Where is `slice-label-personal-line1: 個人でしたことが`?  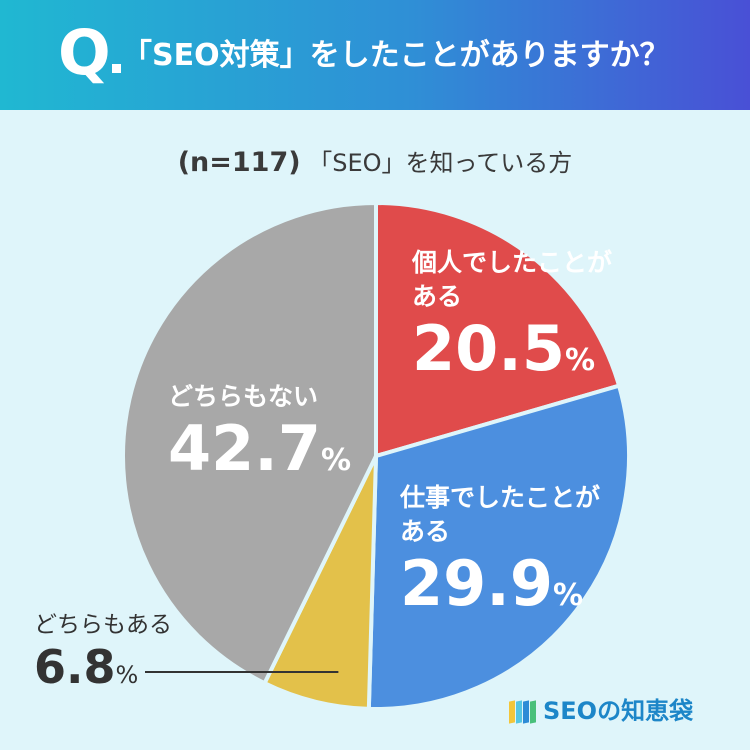 slice-label-personal-line1: 個人でしたことが is located at coordinates (512, 262).